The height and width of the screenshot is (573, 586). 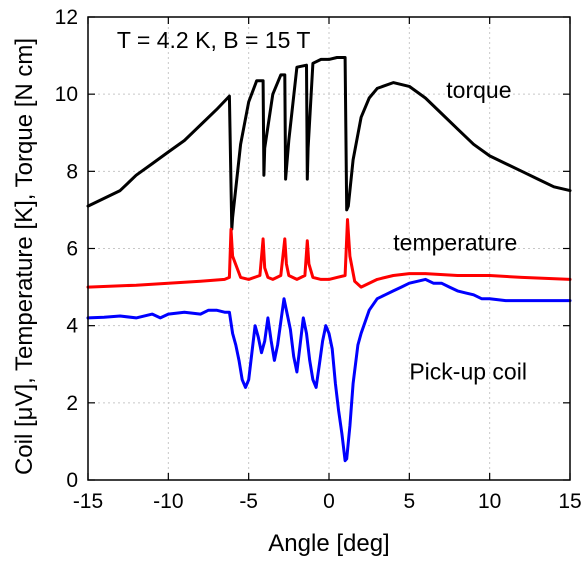 I want to click on x-tick-label: 10, so click(x=489, y=501).